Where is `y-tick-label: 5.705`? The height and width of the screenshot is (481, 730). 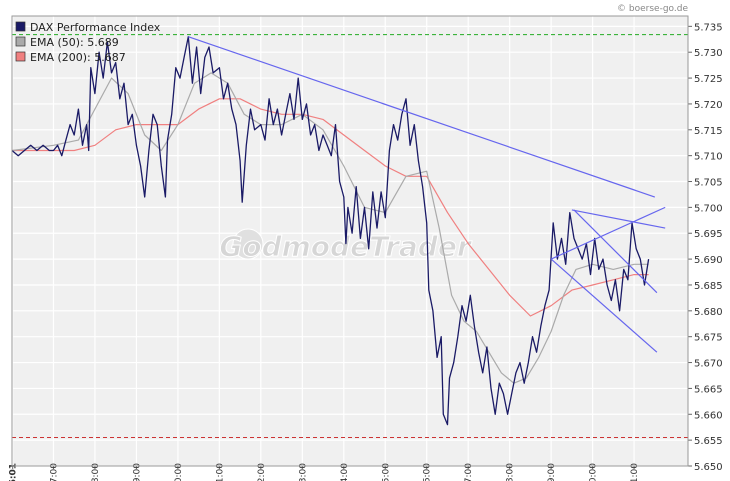 y-tick-label: 5.705 is located at coordinates (708, 183).